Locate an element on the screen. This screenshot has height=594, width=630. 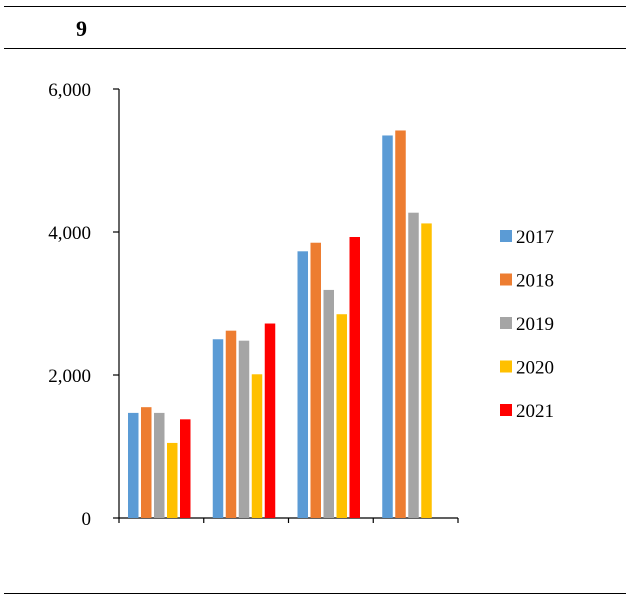
legend-label-2018: 2018 is located at coordinates (535, 281).